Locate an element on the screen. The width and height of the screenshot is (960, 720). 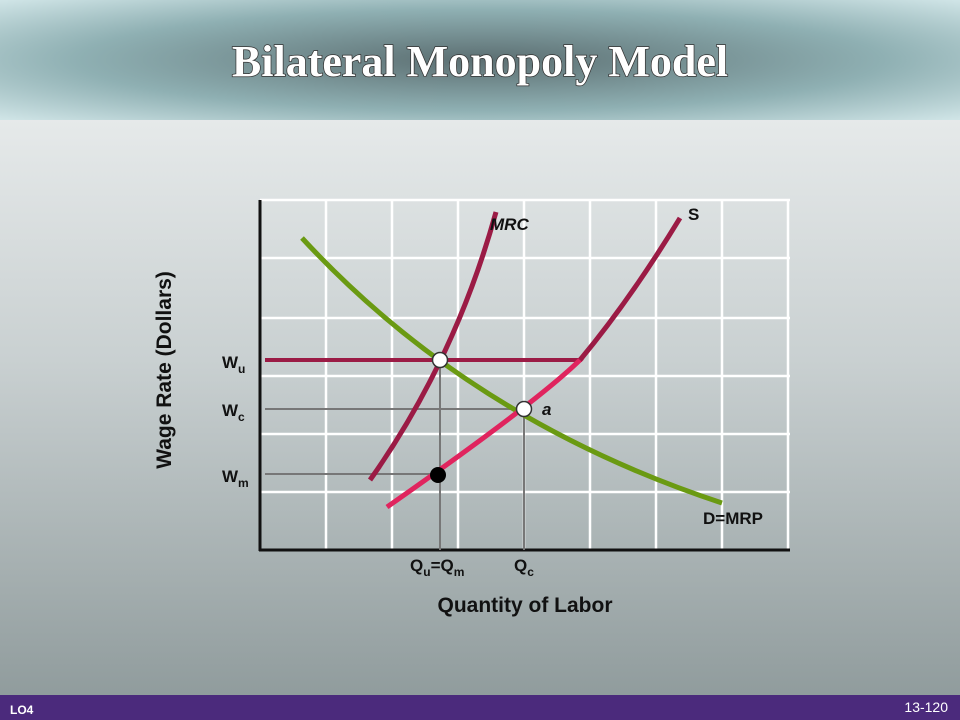
competitive-point is located at coordinates (524, 409).